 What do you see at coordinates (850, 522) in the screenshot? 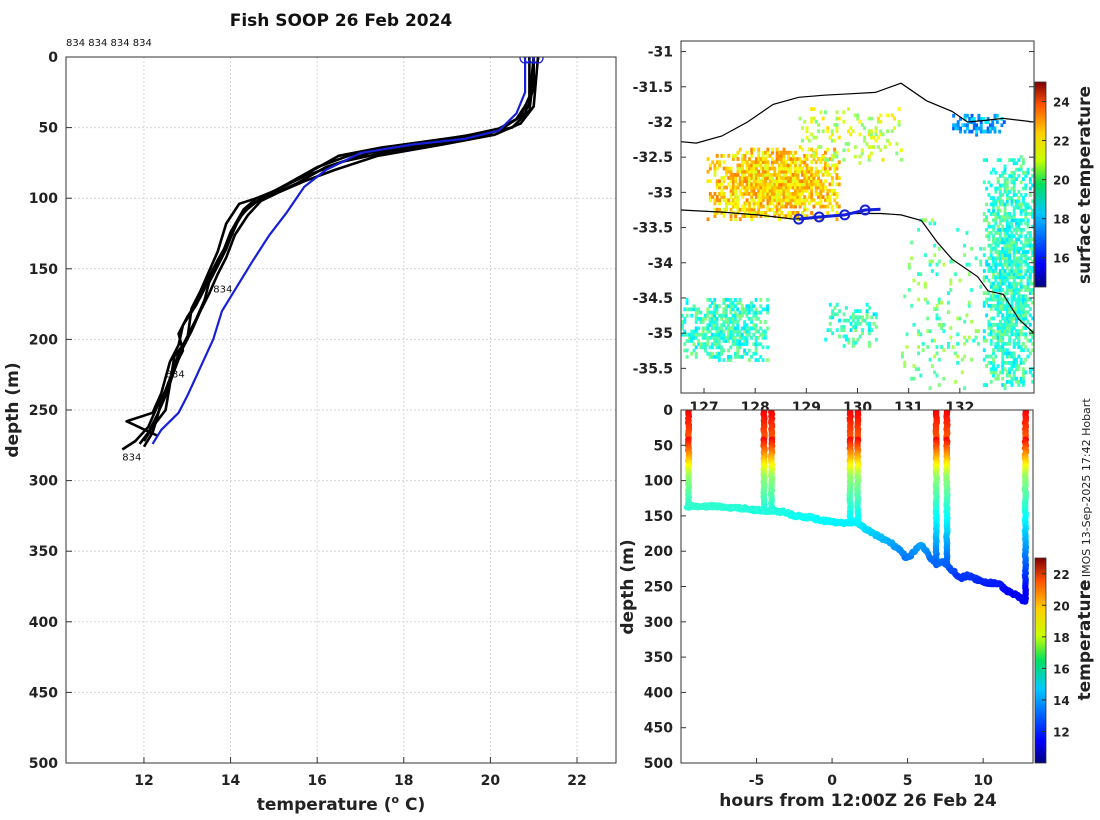
I see `ts-cast-point` at bounding box center [850, 522].